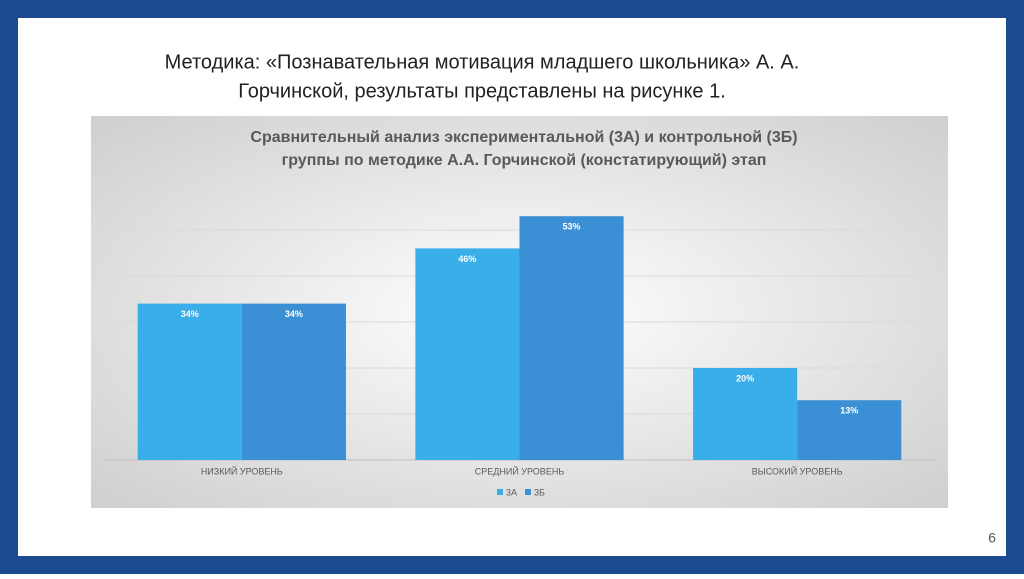  Describe the element at coordinates (572, 227) in the screenshot. I see `data-label: 53%` at that location.